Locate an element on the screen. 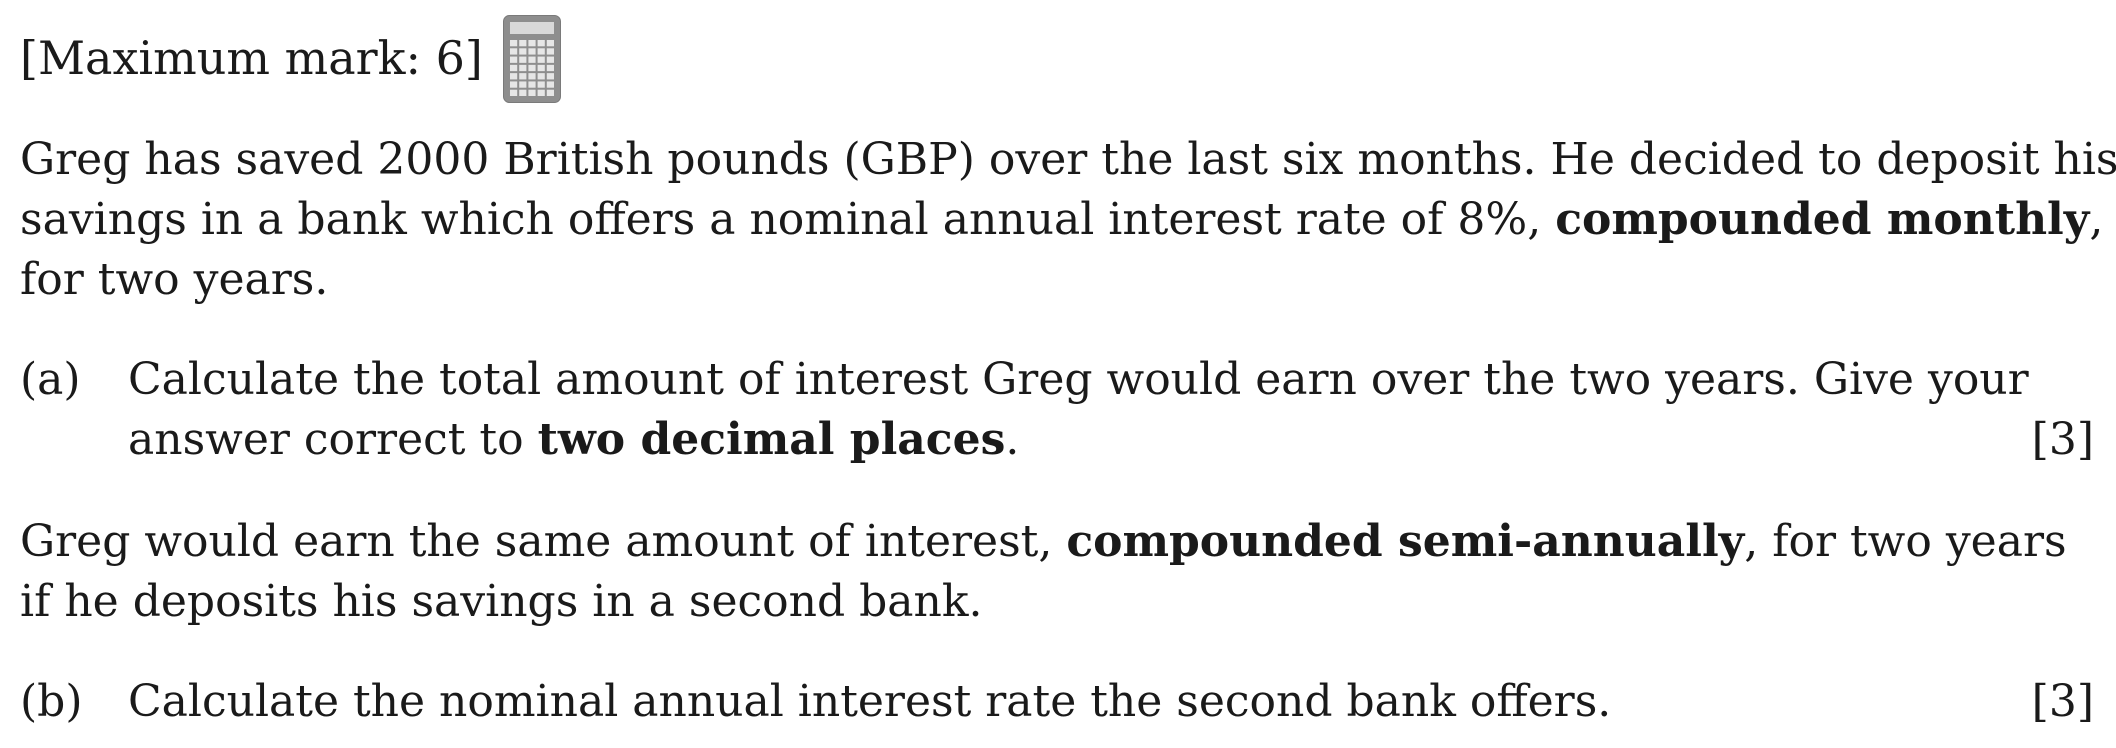  maximum-mark: [Maximum mark: 6] is located at coordinates (251, 58).